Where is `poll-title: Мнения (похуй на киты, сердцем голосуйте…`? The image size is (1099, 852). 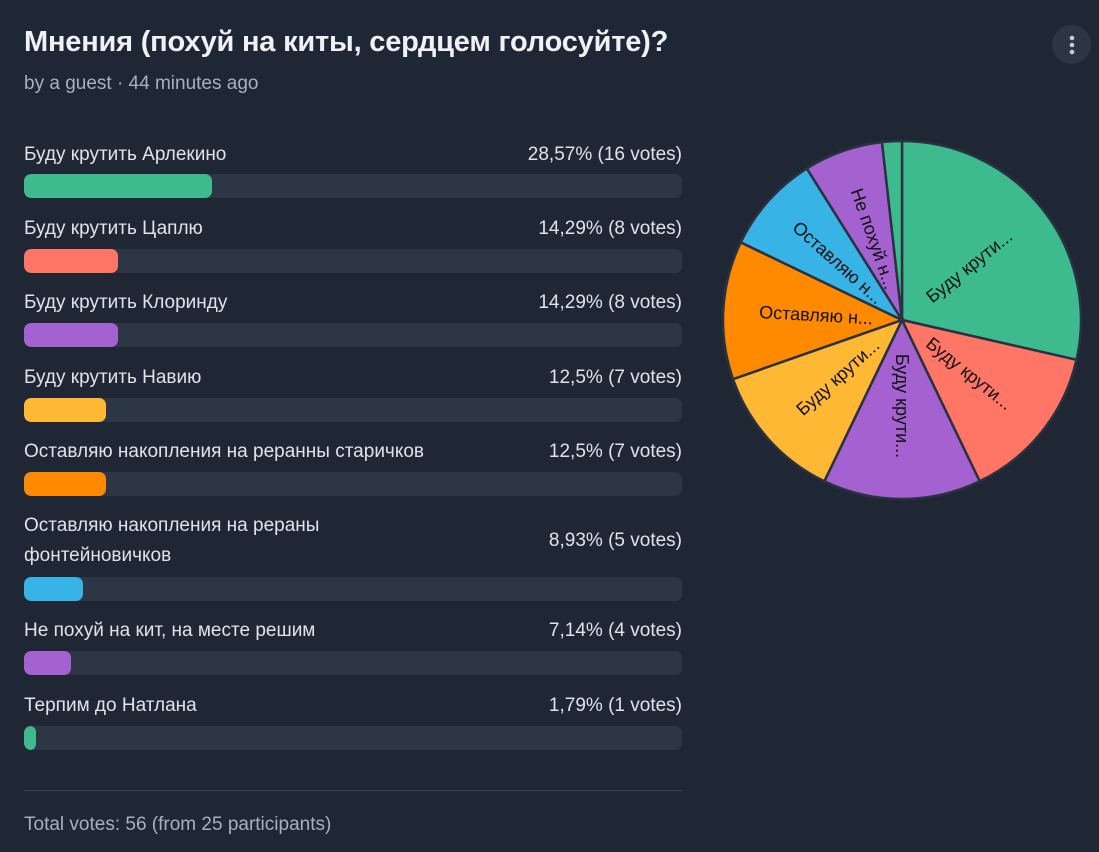
poll-title: Мнения (похуй на киты, сердцем голосуйте… is located at coordinates (346, 42).